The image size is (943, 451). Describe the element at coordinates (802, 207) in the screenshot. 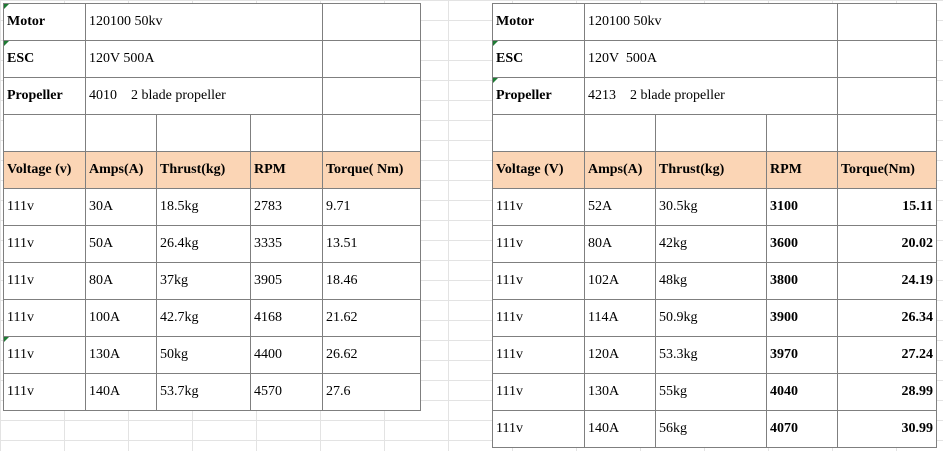

I see `rpm-cell: 3100` at that location.